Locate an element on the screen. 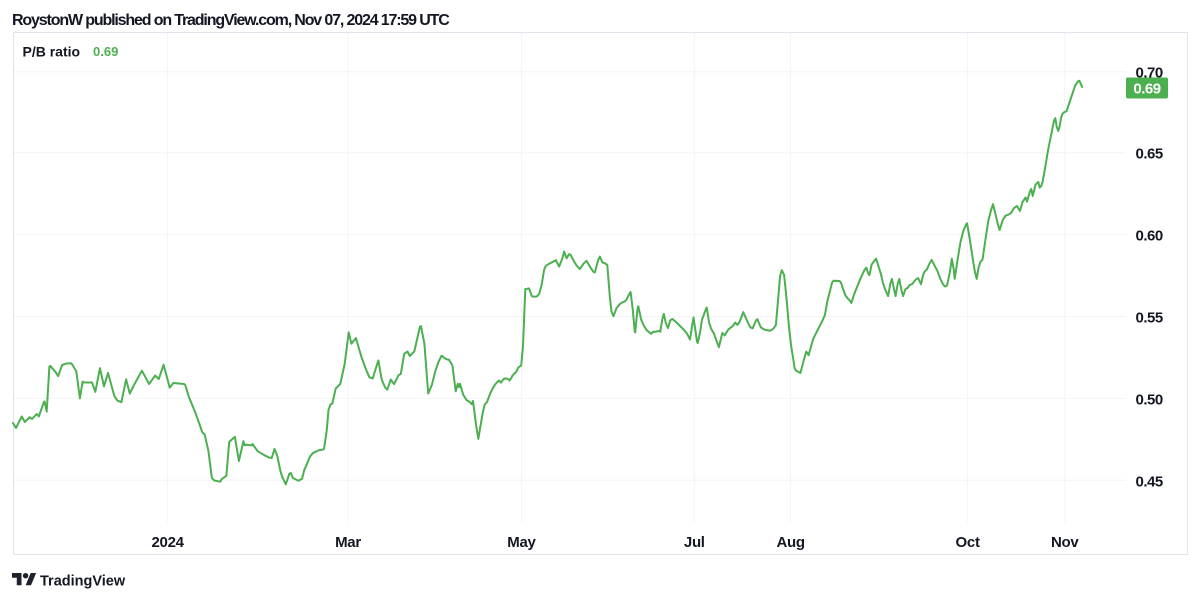  svg-text: TradingView is located at coordinates (83, 582).